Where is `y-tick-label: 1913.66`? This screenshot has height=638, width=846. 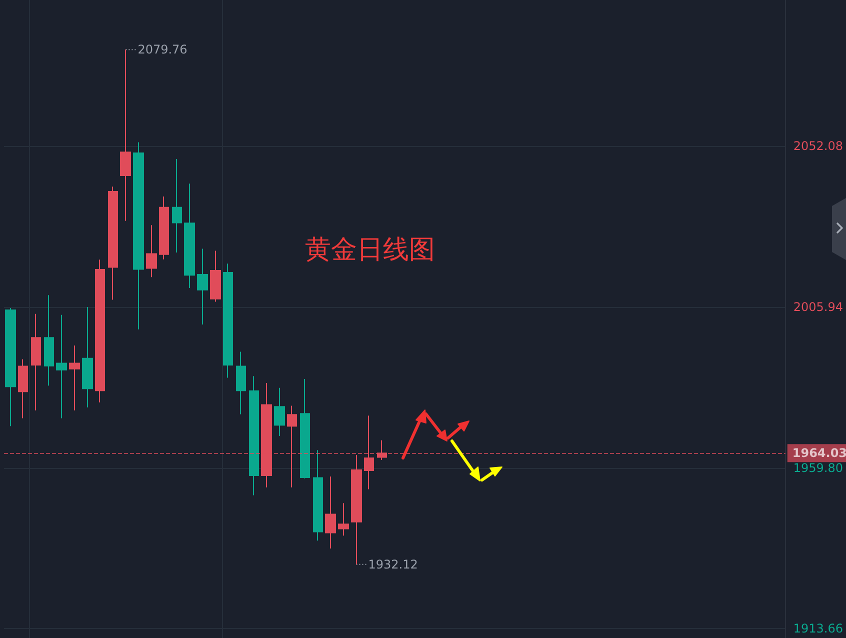
y-tick-label: 1913.66 is located at coordinates (818, 629).